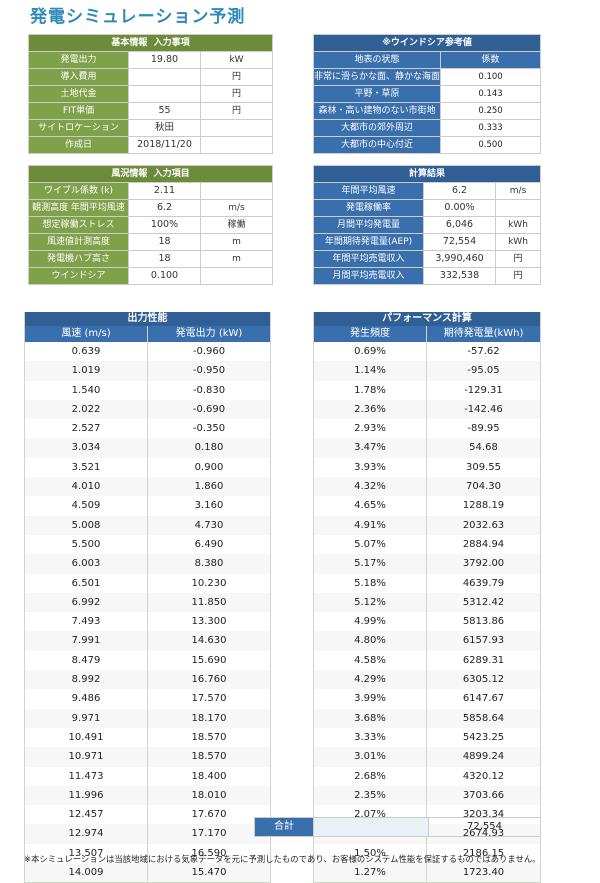  I want to click on expected-energy-cell: 1288.19, so click(483, 506).